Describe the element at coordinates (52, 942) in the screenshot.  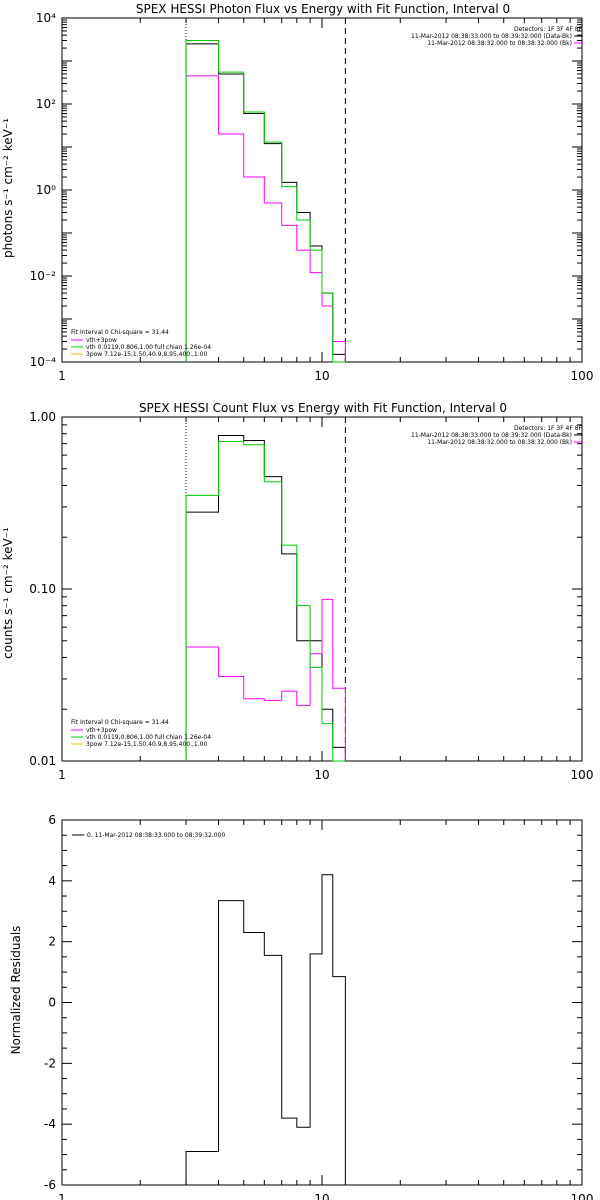
I see `y-tick-label: 2` at that location.